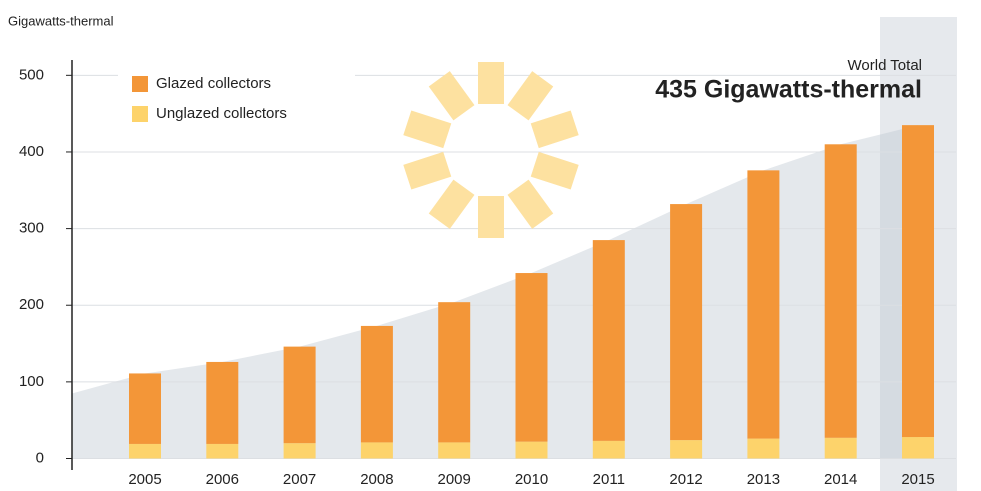 The height and width of the screenshot is (491, 981). Describe the element at coordinates (222, 479) in the screenshot. I see `x-tick-label: 2006` at that location.